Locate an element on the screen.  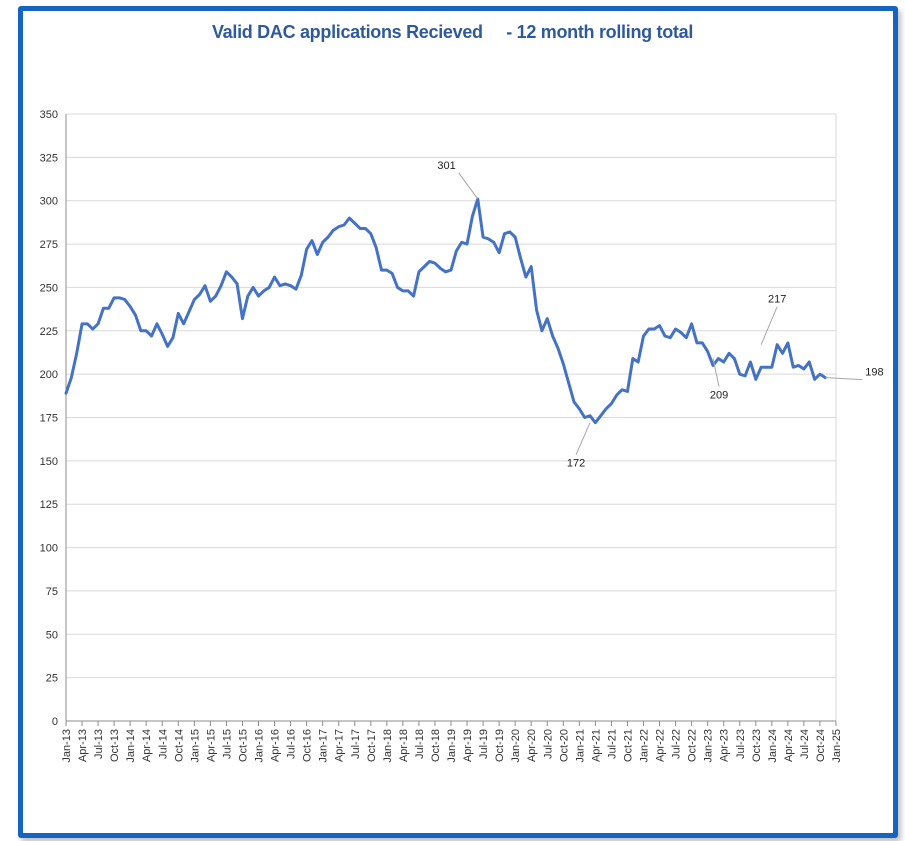
y-tick-label: 175 is located at coordinates (49, 419).